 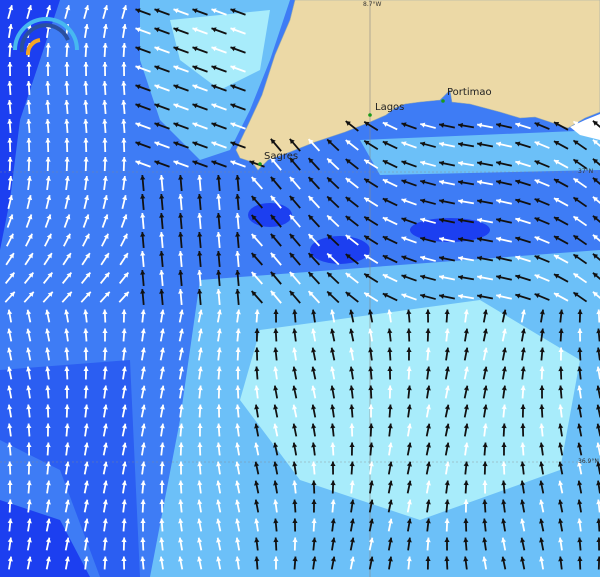 I want to click on speed-gauge-icon, so click(x=46, y=36).